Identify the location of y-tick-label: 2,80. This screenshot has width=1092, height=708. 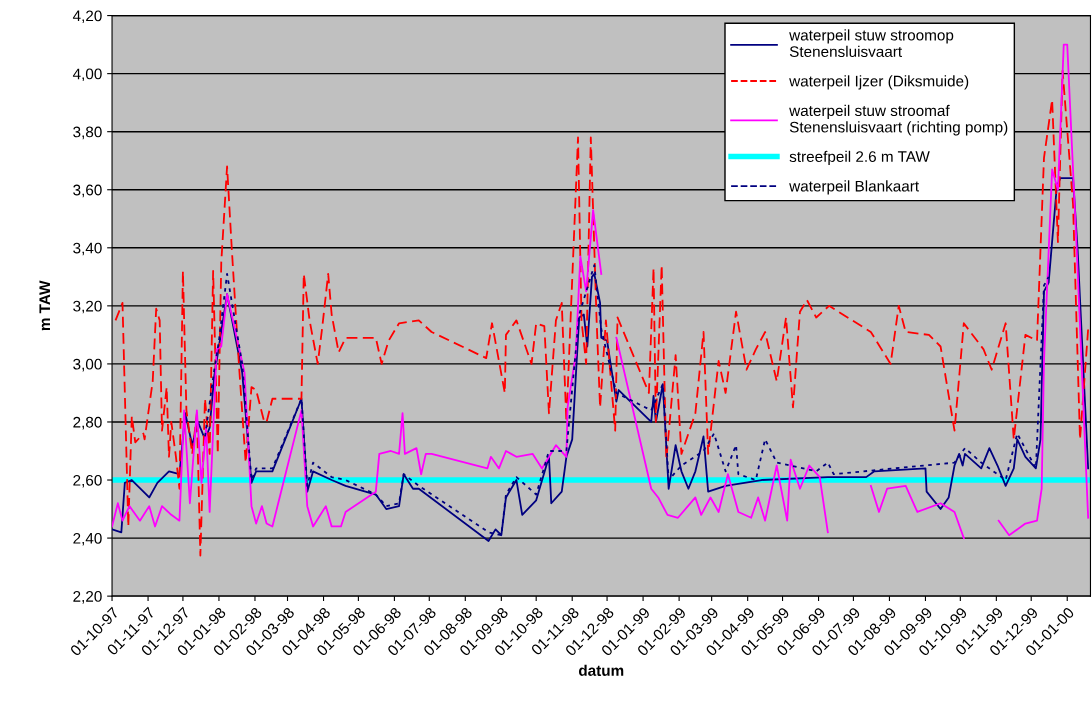
(87, 423).